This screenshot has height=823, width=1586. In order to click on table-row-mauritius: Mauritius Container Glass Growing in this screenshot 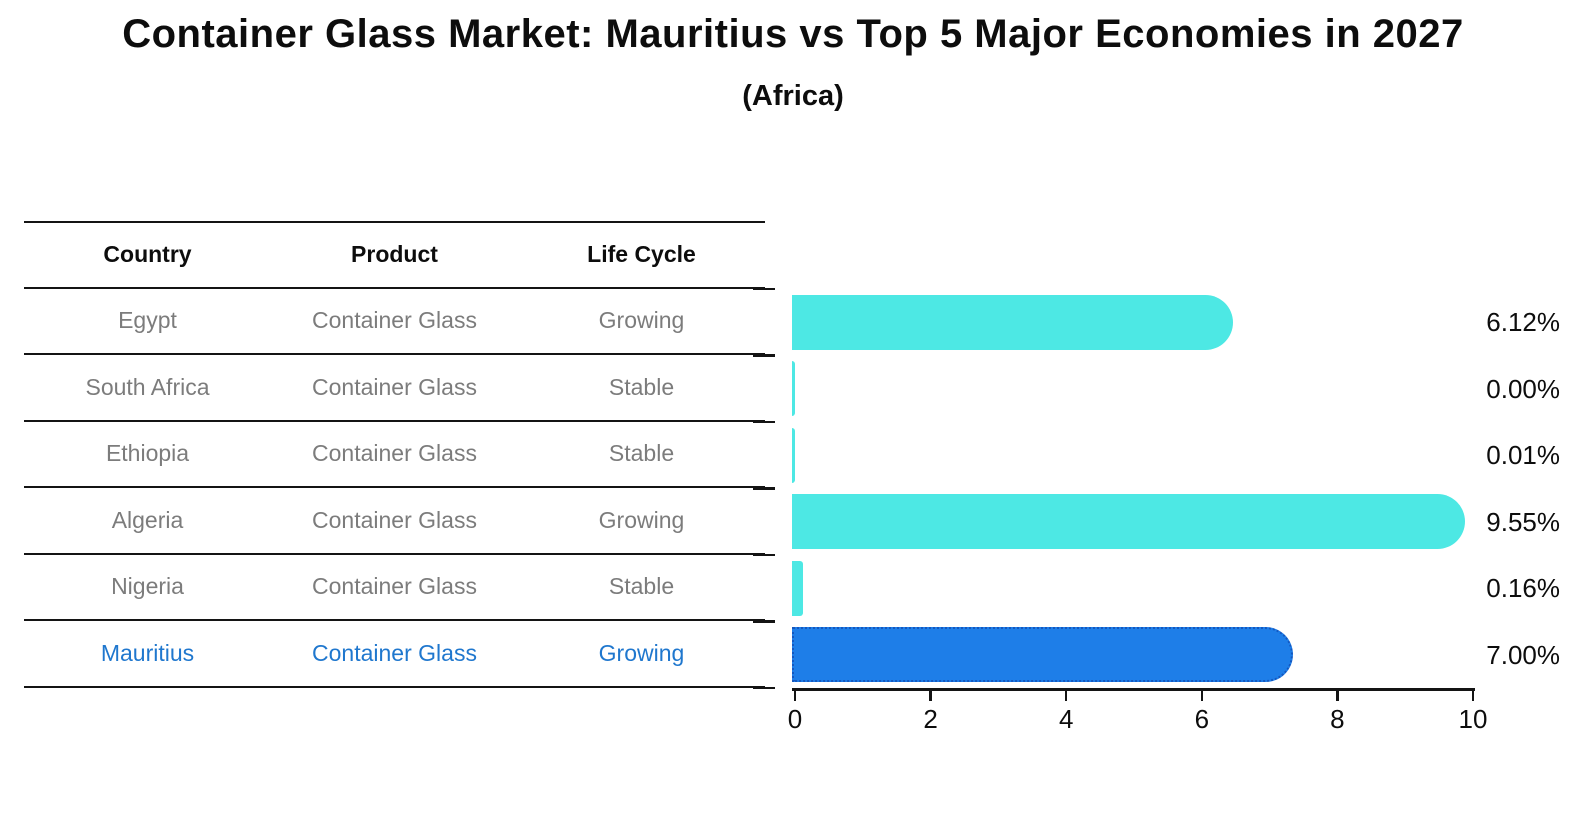, I will do `click(394, 654)`.